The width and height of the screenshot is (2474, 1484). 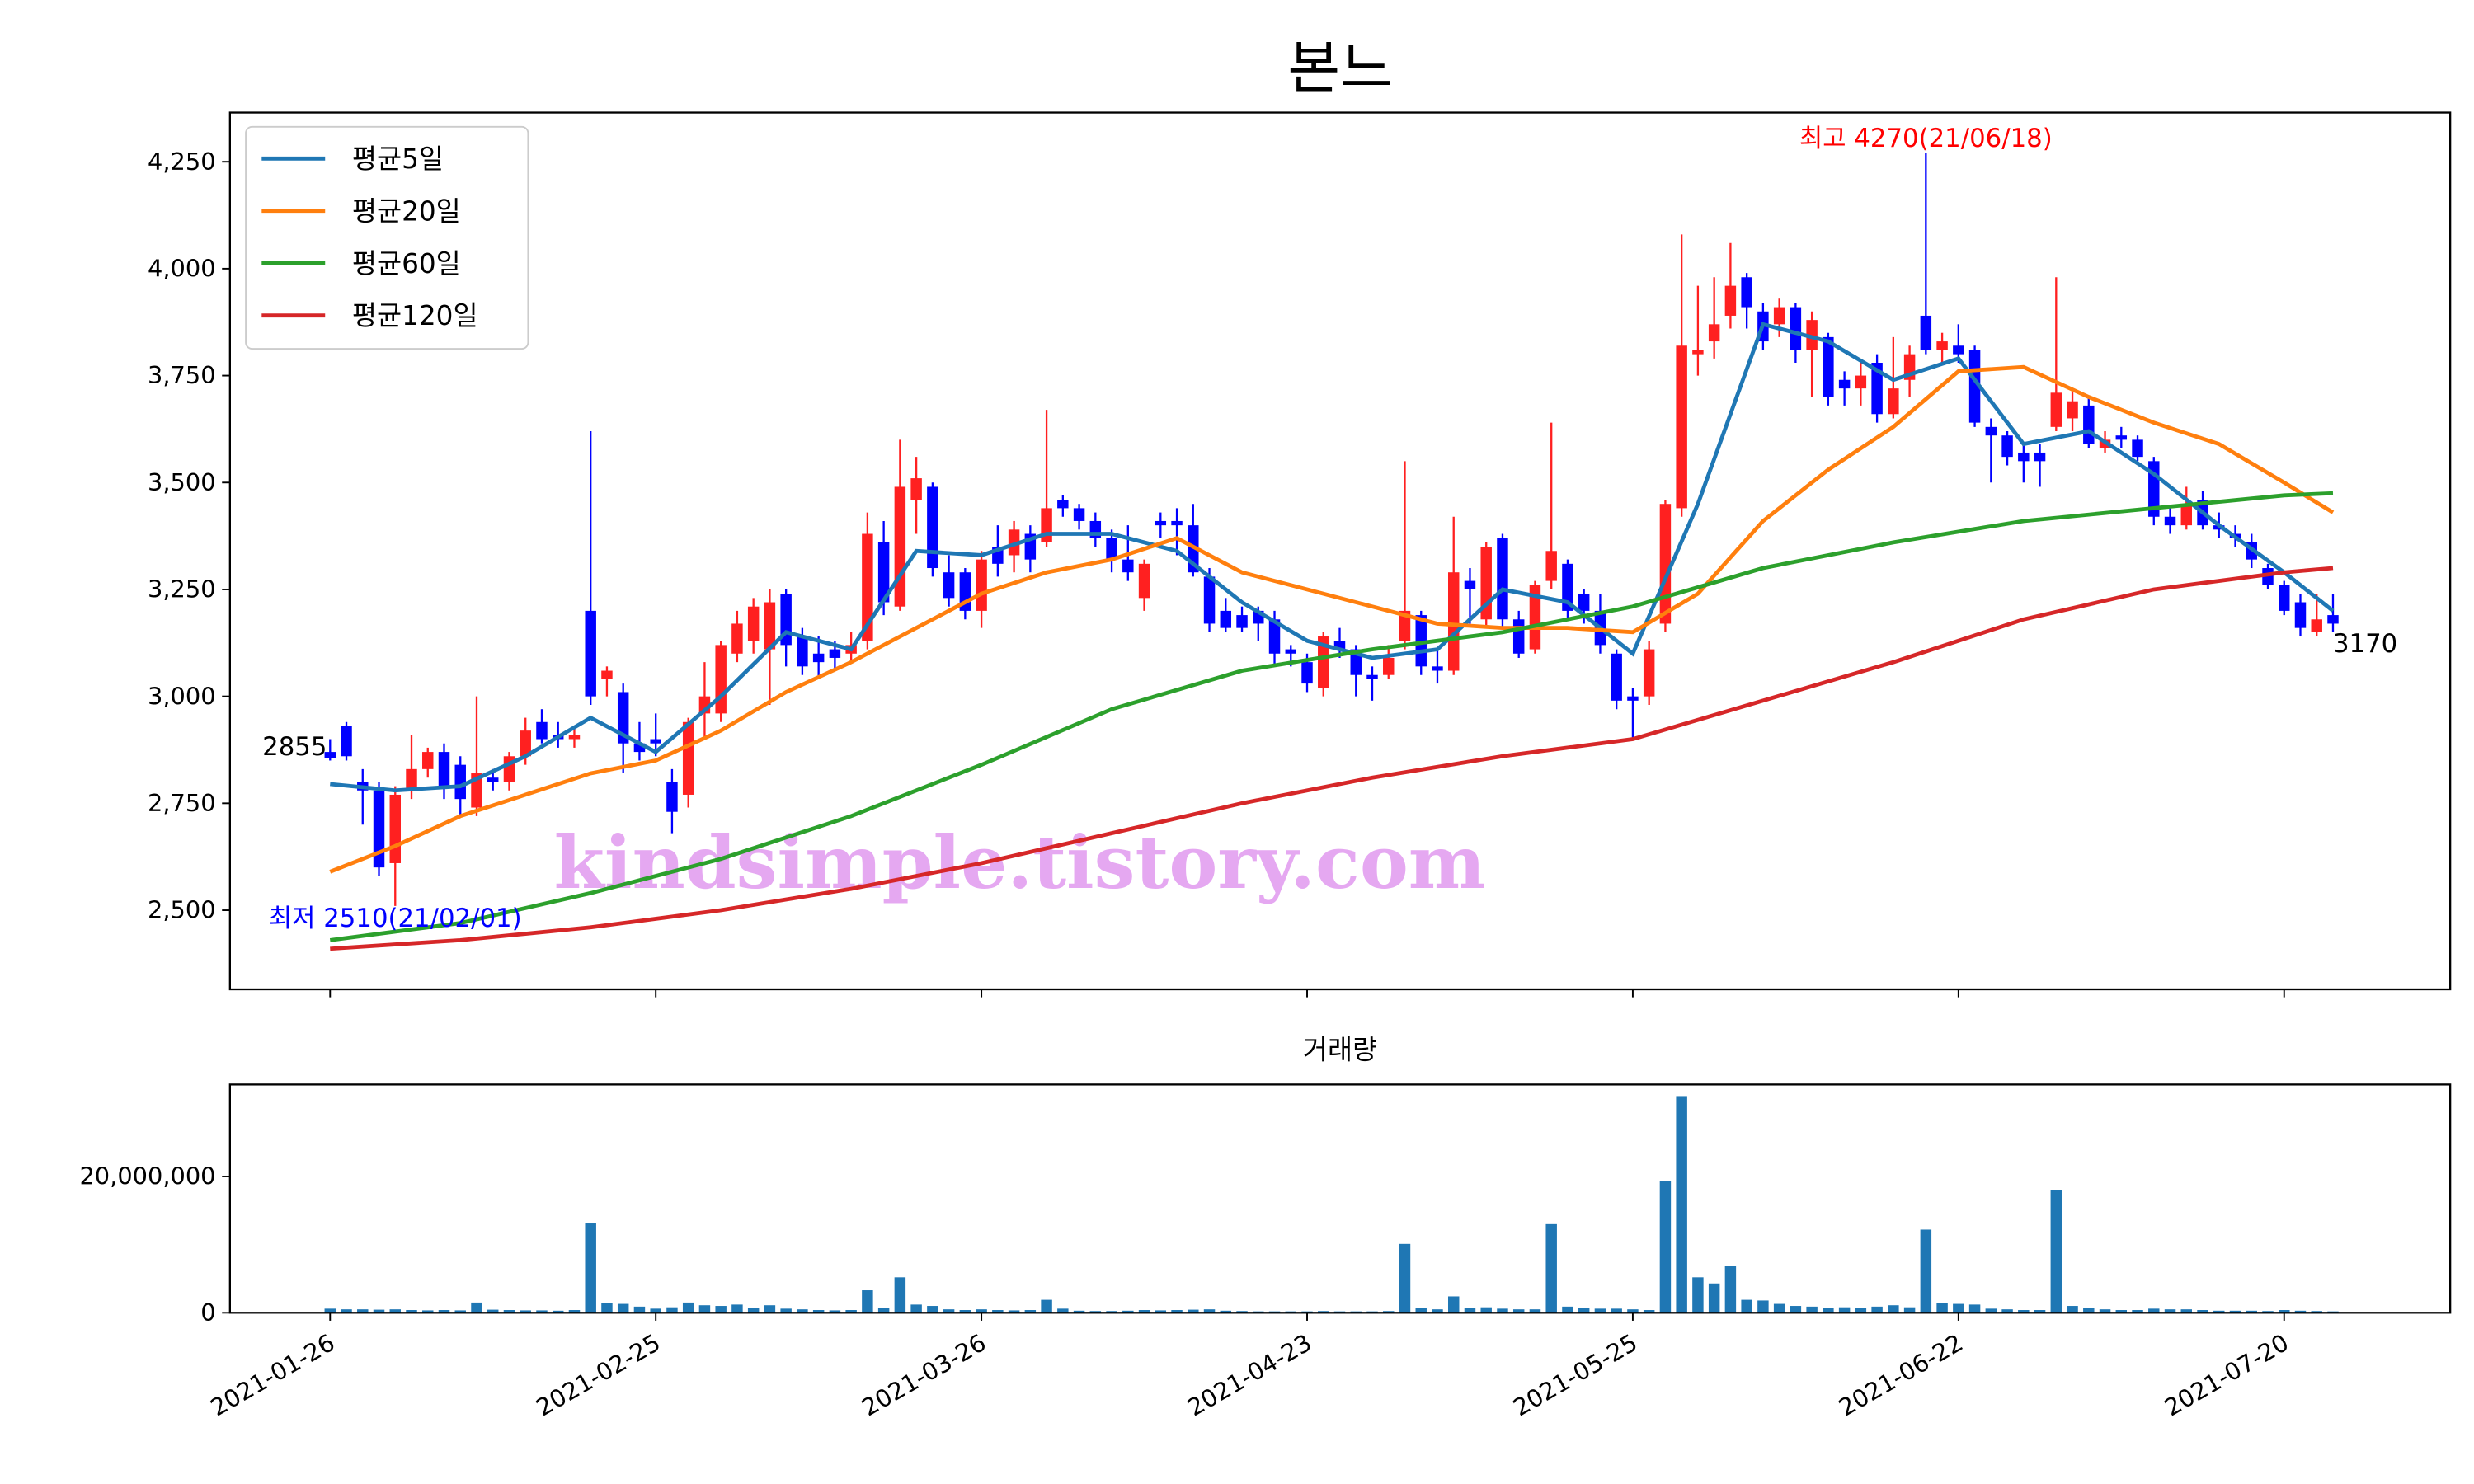 I want to click on y-tick-label: 2,500, so click(x=182, y=910).